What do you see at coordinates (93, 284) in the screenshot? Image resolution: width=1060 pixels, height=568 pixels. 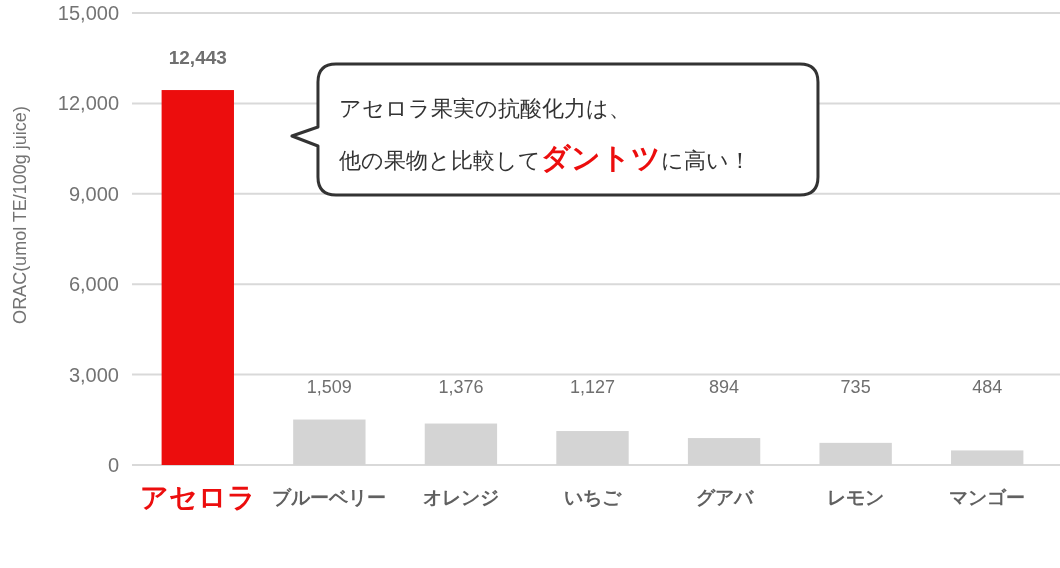 I see `y-tick-label: 6,000` at bounding box center [93, 284].